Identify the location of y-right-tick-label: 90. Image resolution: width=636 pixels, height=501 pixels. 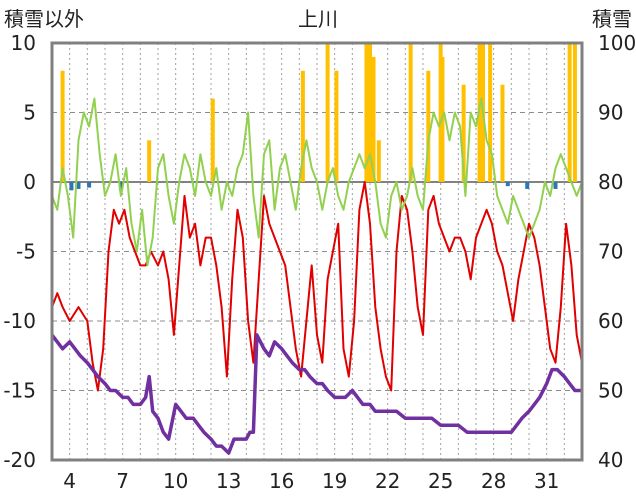
(610, 113).